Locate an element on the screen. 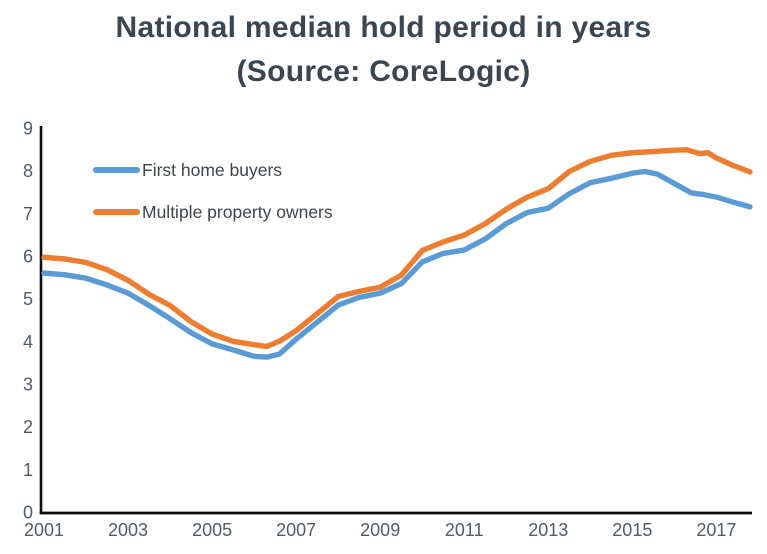 This screenshot has height=554, width=767. x-axis-tick-label: 2003 is located at coordinates (128, 530).